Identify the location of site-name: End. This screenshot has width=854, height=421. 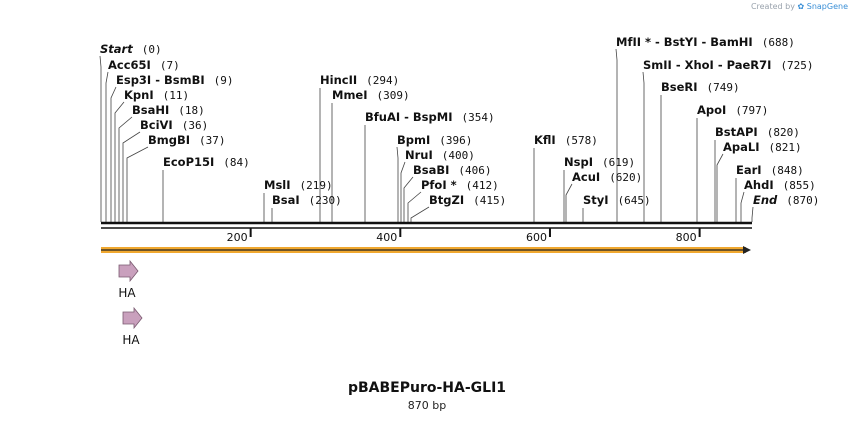
(765, 200).